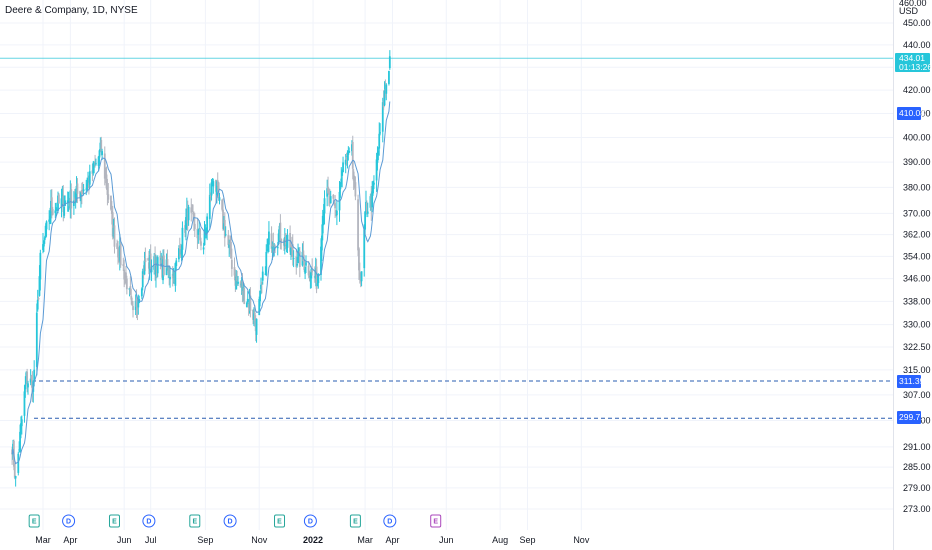  Describe the element at coordinates (917, 45) in the screenshot. I see `price-tick-label: 440.00` at that location.